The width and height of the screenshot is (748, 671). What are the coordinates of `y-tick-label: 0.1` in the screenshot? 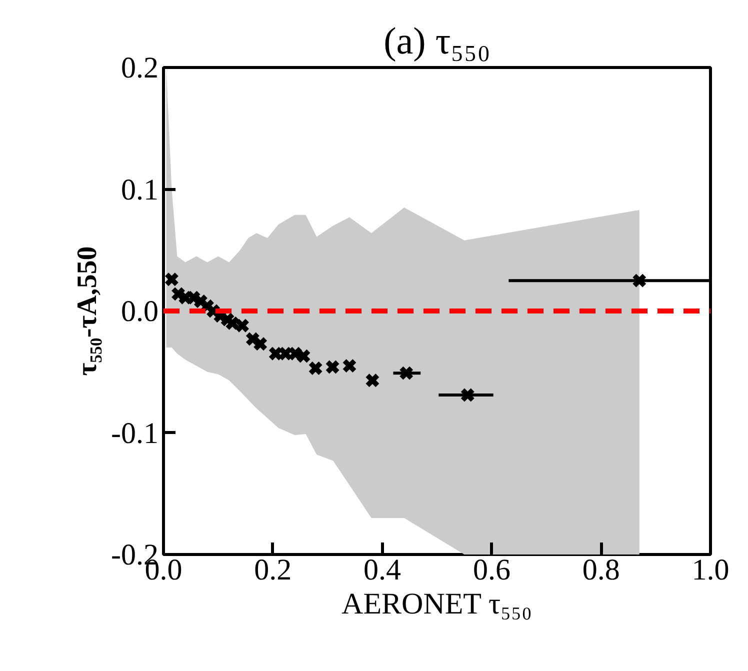 It's located at (139, 189).